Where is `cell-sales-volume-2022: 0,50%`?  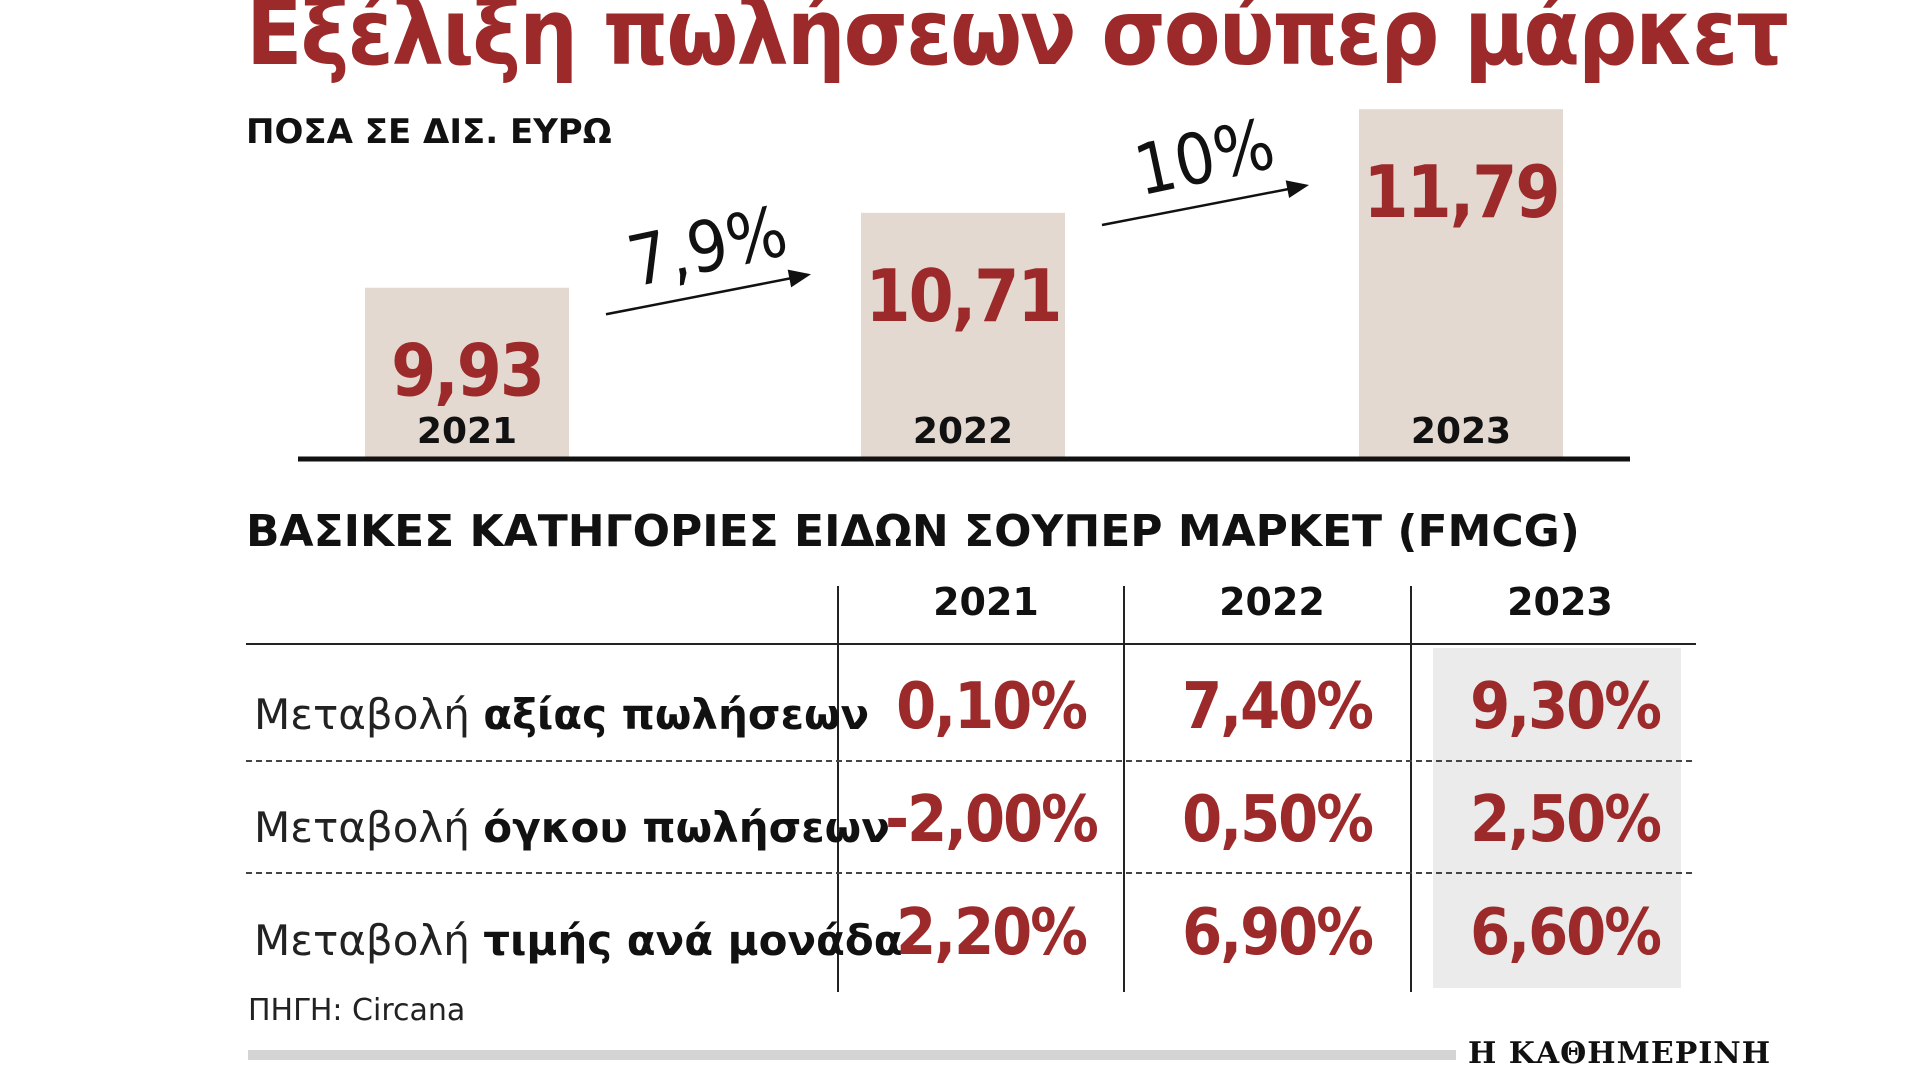
cell-sales-volume-2022: 0,50% is located at coordinates (1278, 820).